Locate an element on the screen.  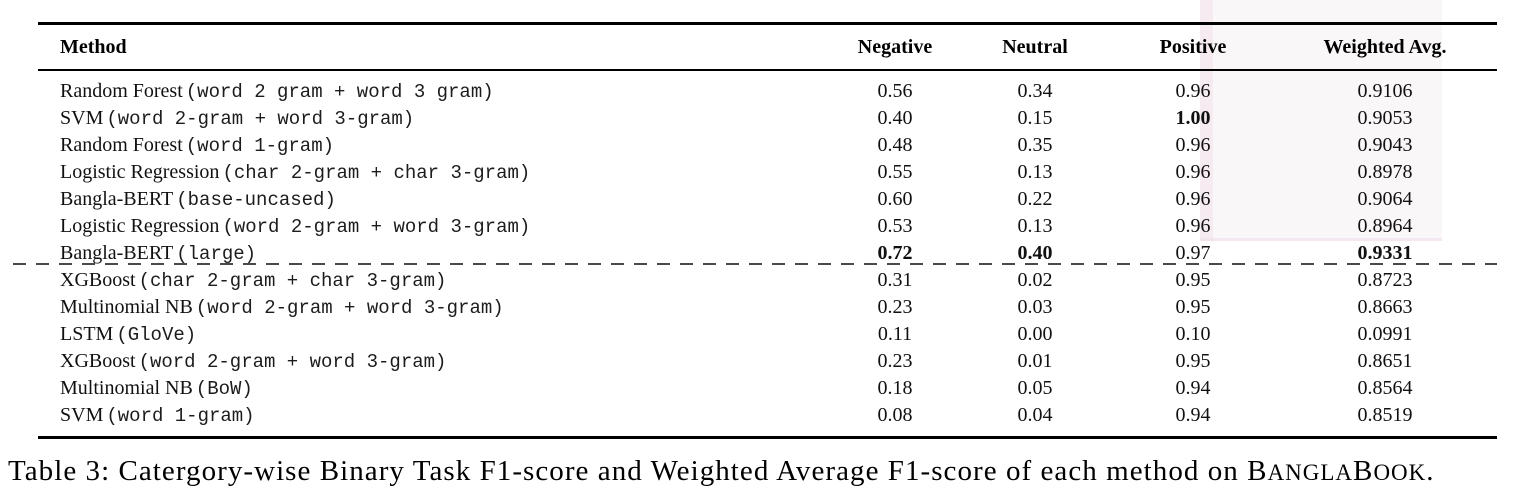
table-row: Bangla-BERT (large) 0.72 0.40 0.97 0.9331 is located at coordinates (767, 253).